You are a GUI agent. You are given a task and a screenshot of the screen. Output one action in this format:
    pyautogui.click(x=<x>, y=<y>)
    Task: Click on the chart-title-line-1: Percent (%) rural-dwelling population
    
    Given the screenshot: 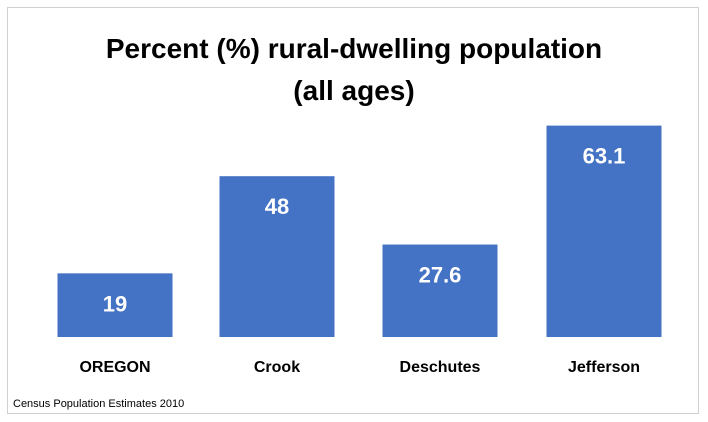 What is the action you would take?
    pyautogui.click(x=354, y=48)
    